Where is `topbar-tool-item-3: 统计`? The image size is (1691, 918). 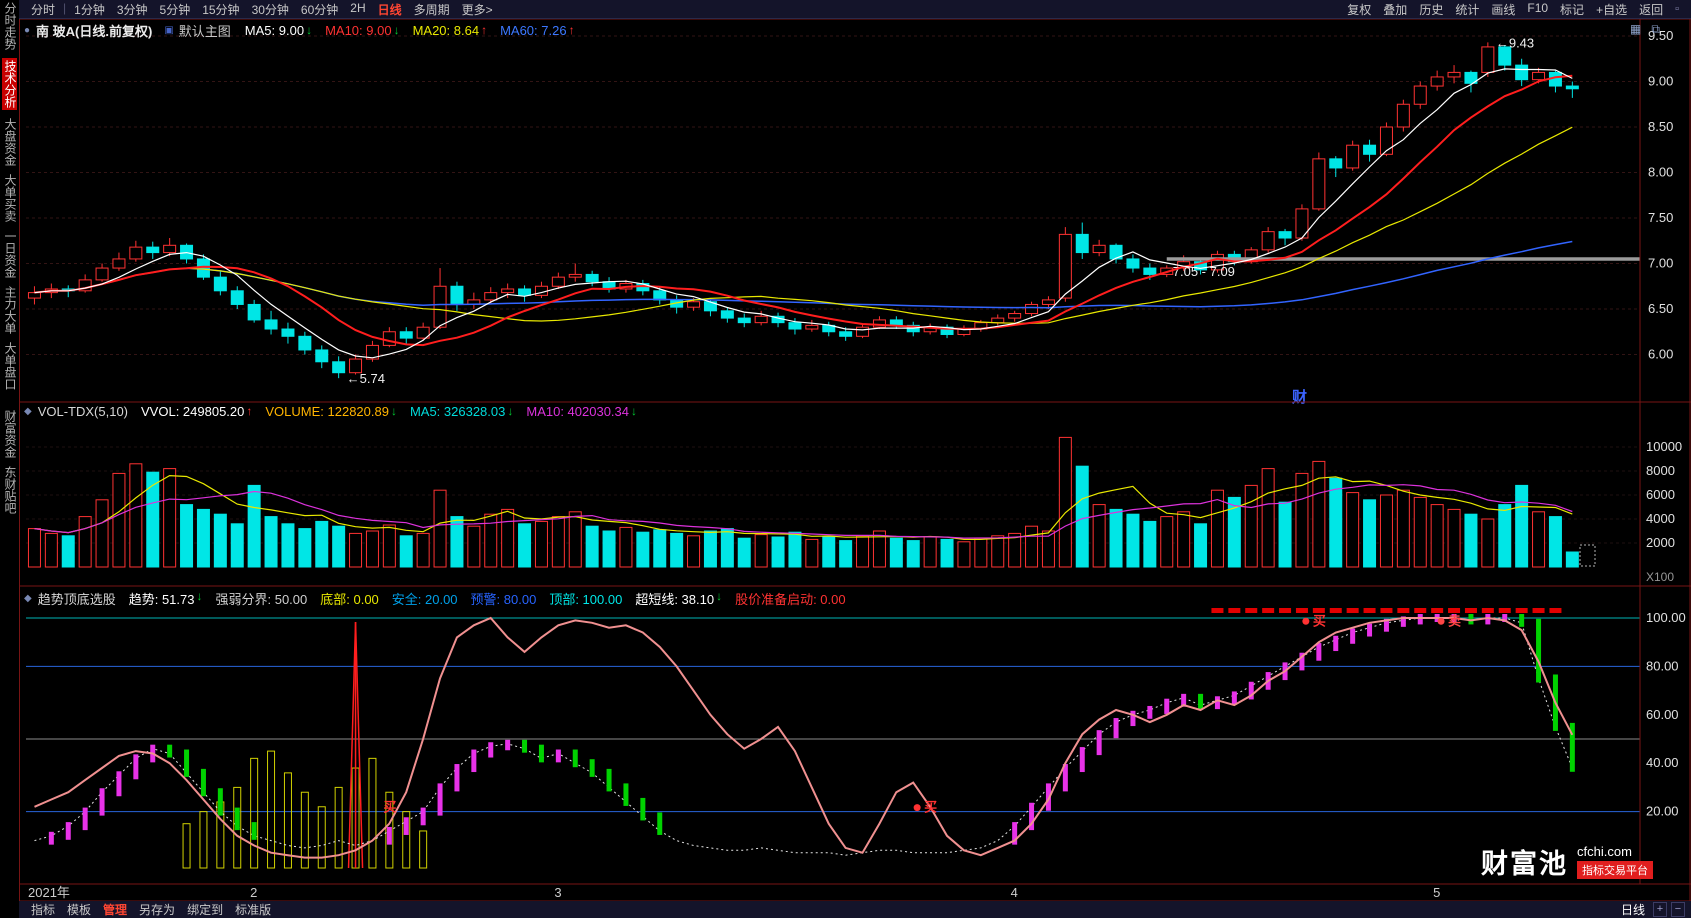 topbar-tool-item-3: 统计 is located at coordinates (1467, 9).